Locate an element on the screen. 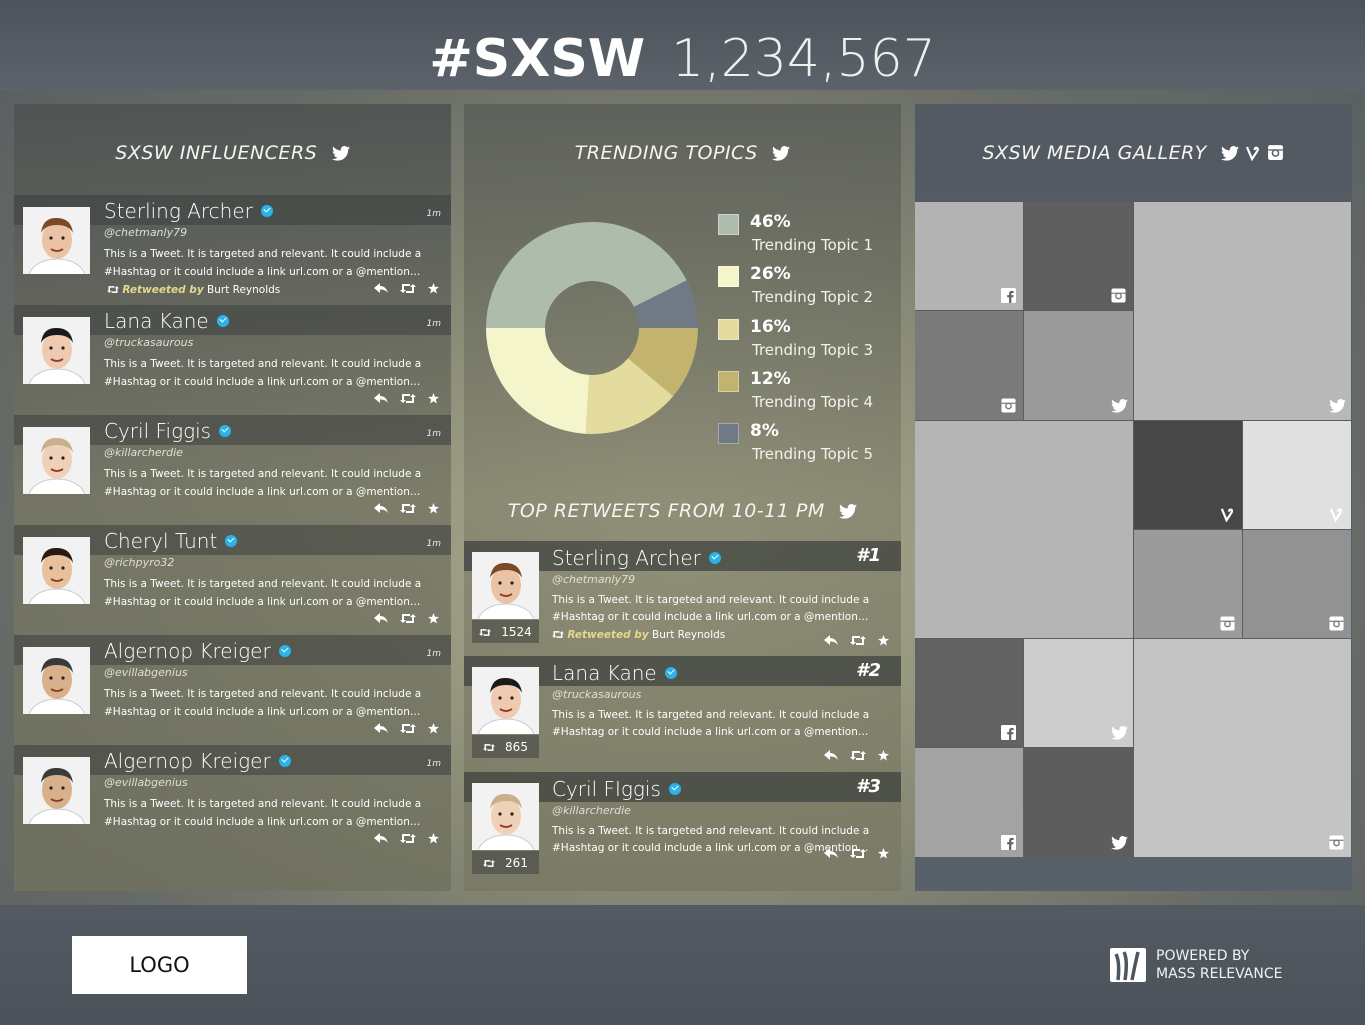 The image size is (1365, 1025). influencer-name: Sterling Archer is located at coordinates (188, 211).